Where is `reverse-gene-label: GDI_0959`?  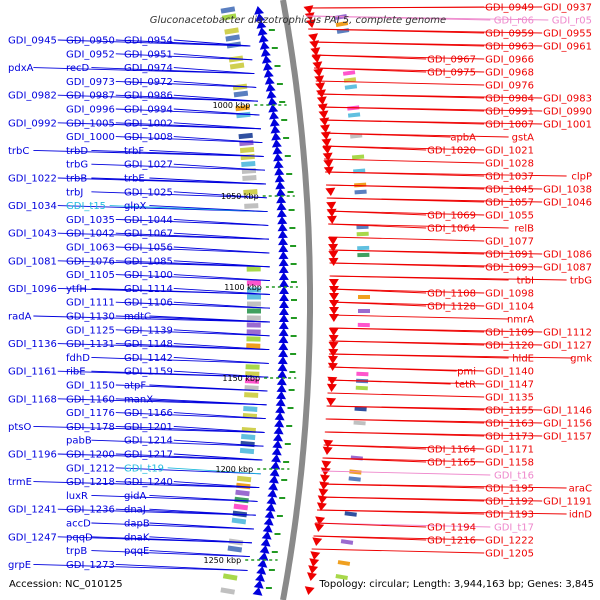
reverse-gene-label: GDI_0959 is located at coordinates (509, 34).